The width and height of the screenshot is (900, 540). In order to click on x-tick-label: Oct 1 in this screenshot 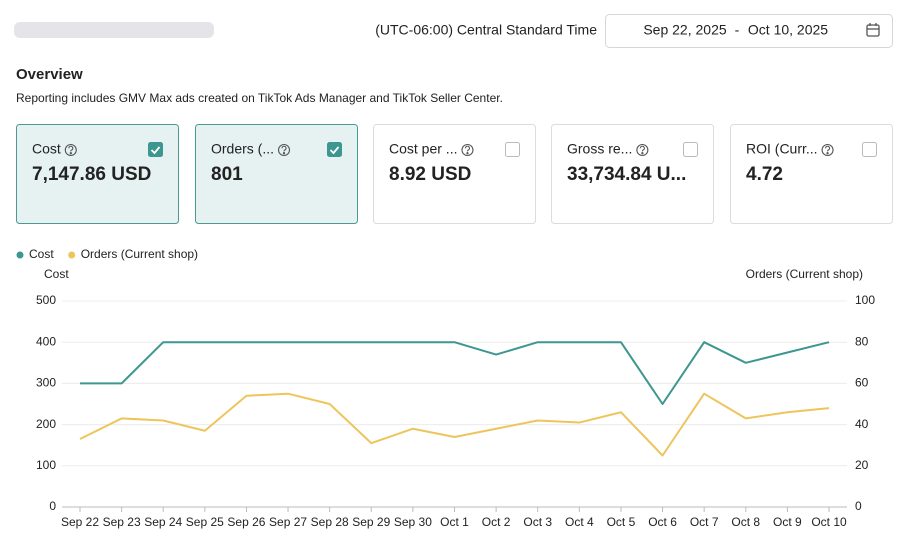, I will do `click(454, 522)`.